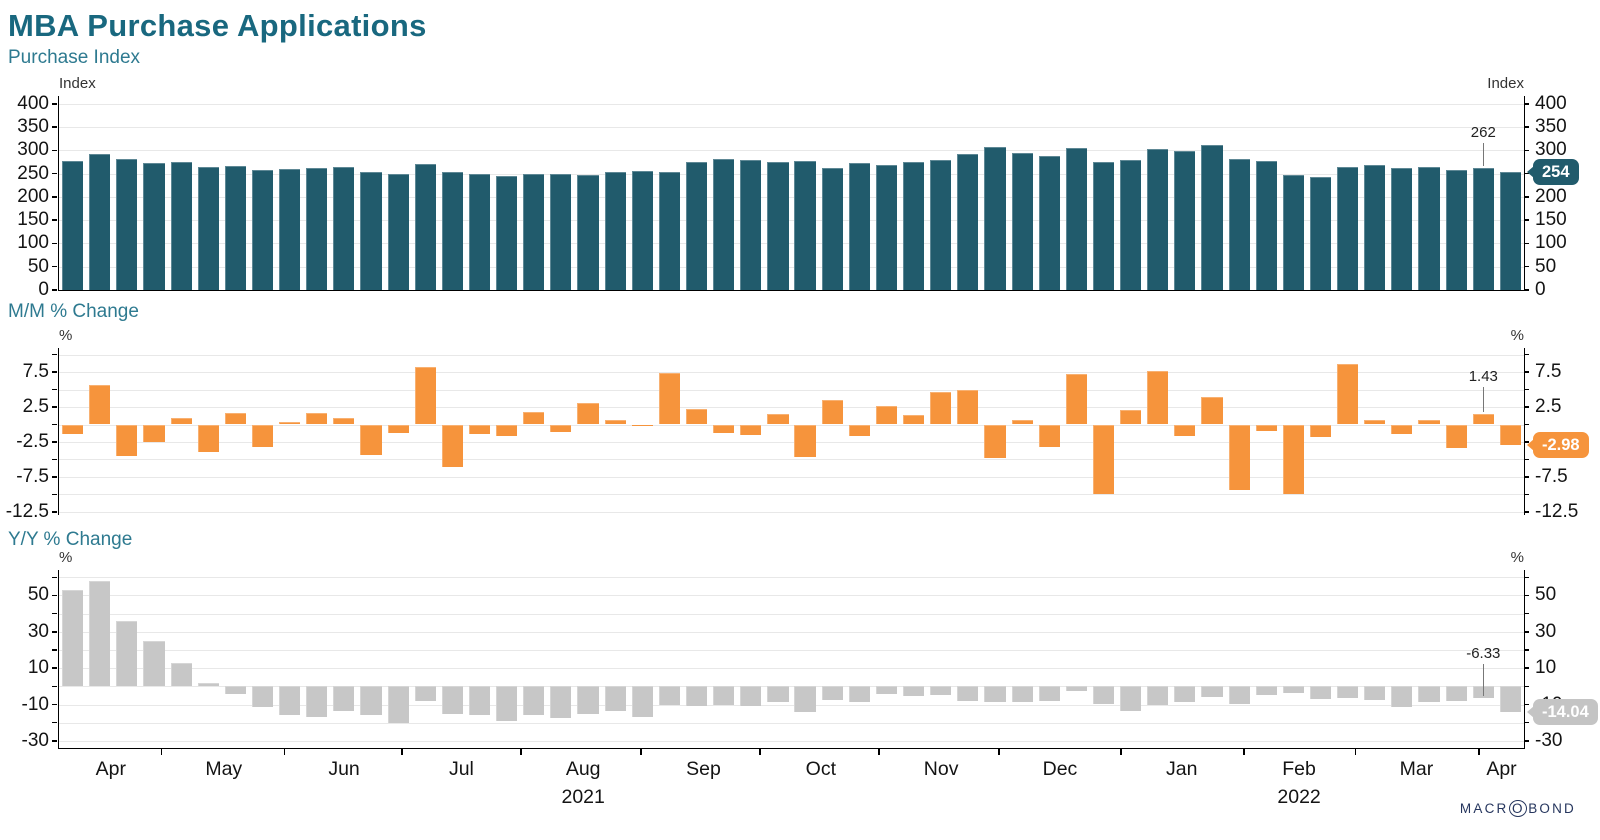 The width and height of the screenshot is (1600, 840). What do you see at coordinates (1552, 808) in the screenshot?
I see `logo-text-post: BOND` at bounding box center [1552, 808].